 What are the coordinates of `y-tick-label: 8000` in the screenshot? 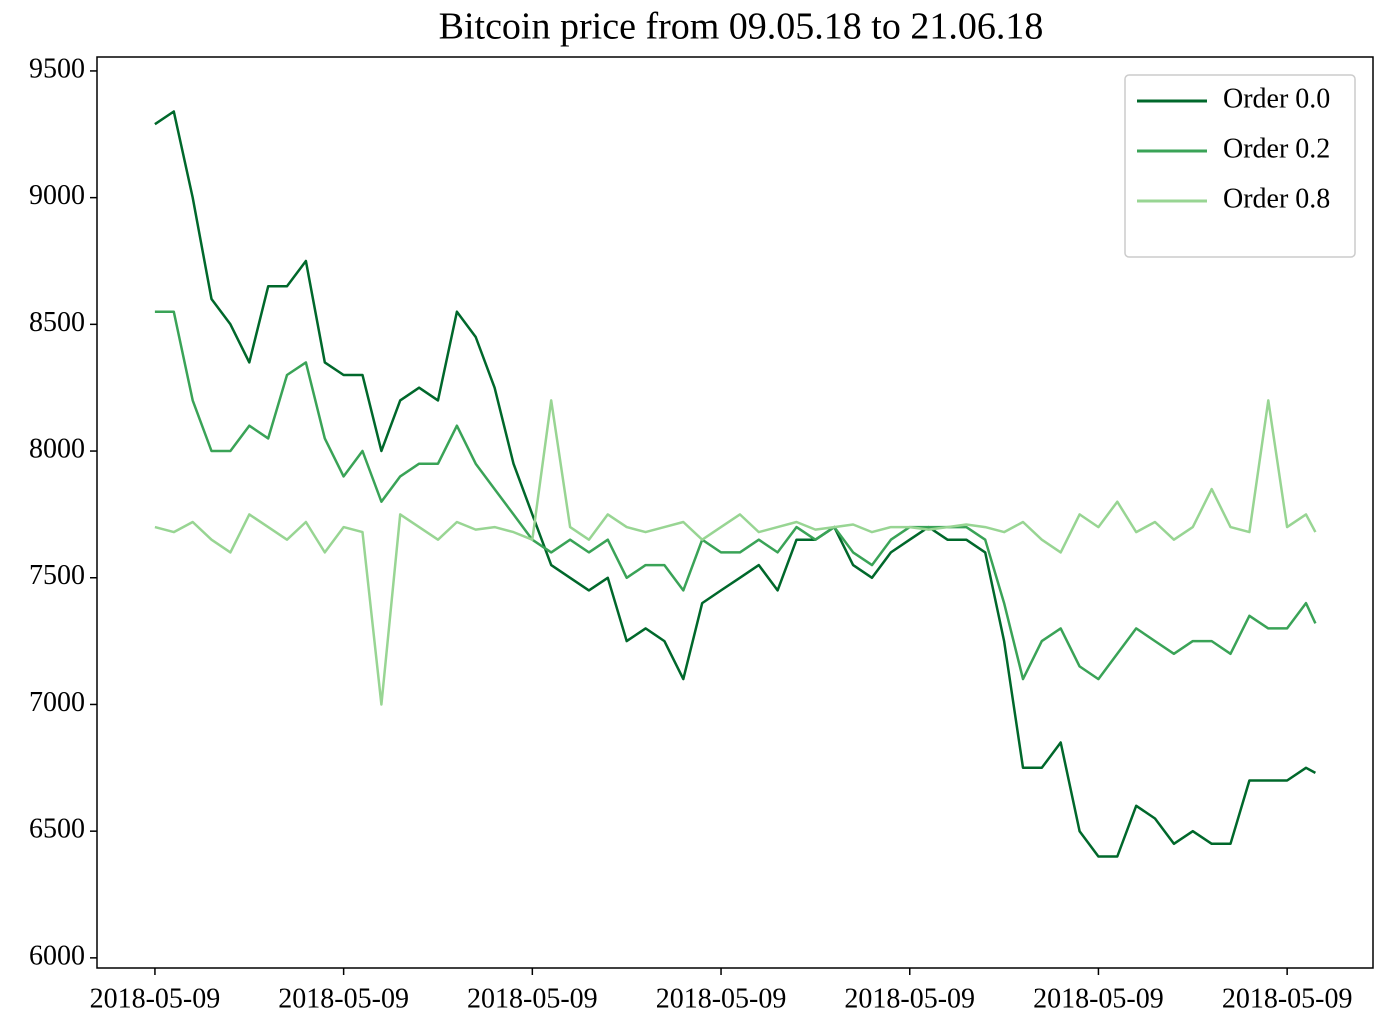 It's located at (57, 448).